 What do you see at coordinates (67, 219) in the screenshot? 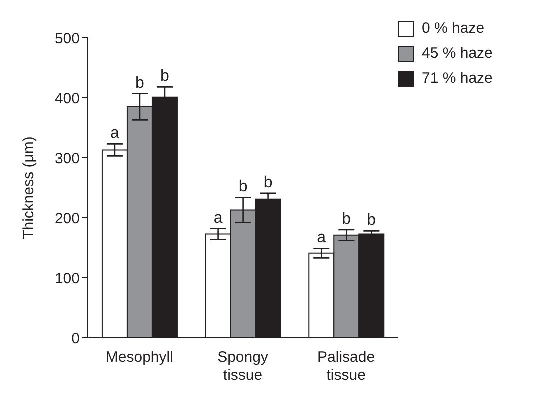
I see `y-tick-label: 200` at bounding box center [67, 219].